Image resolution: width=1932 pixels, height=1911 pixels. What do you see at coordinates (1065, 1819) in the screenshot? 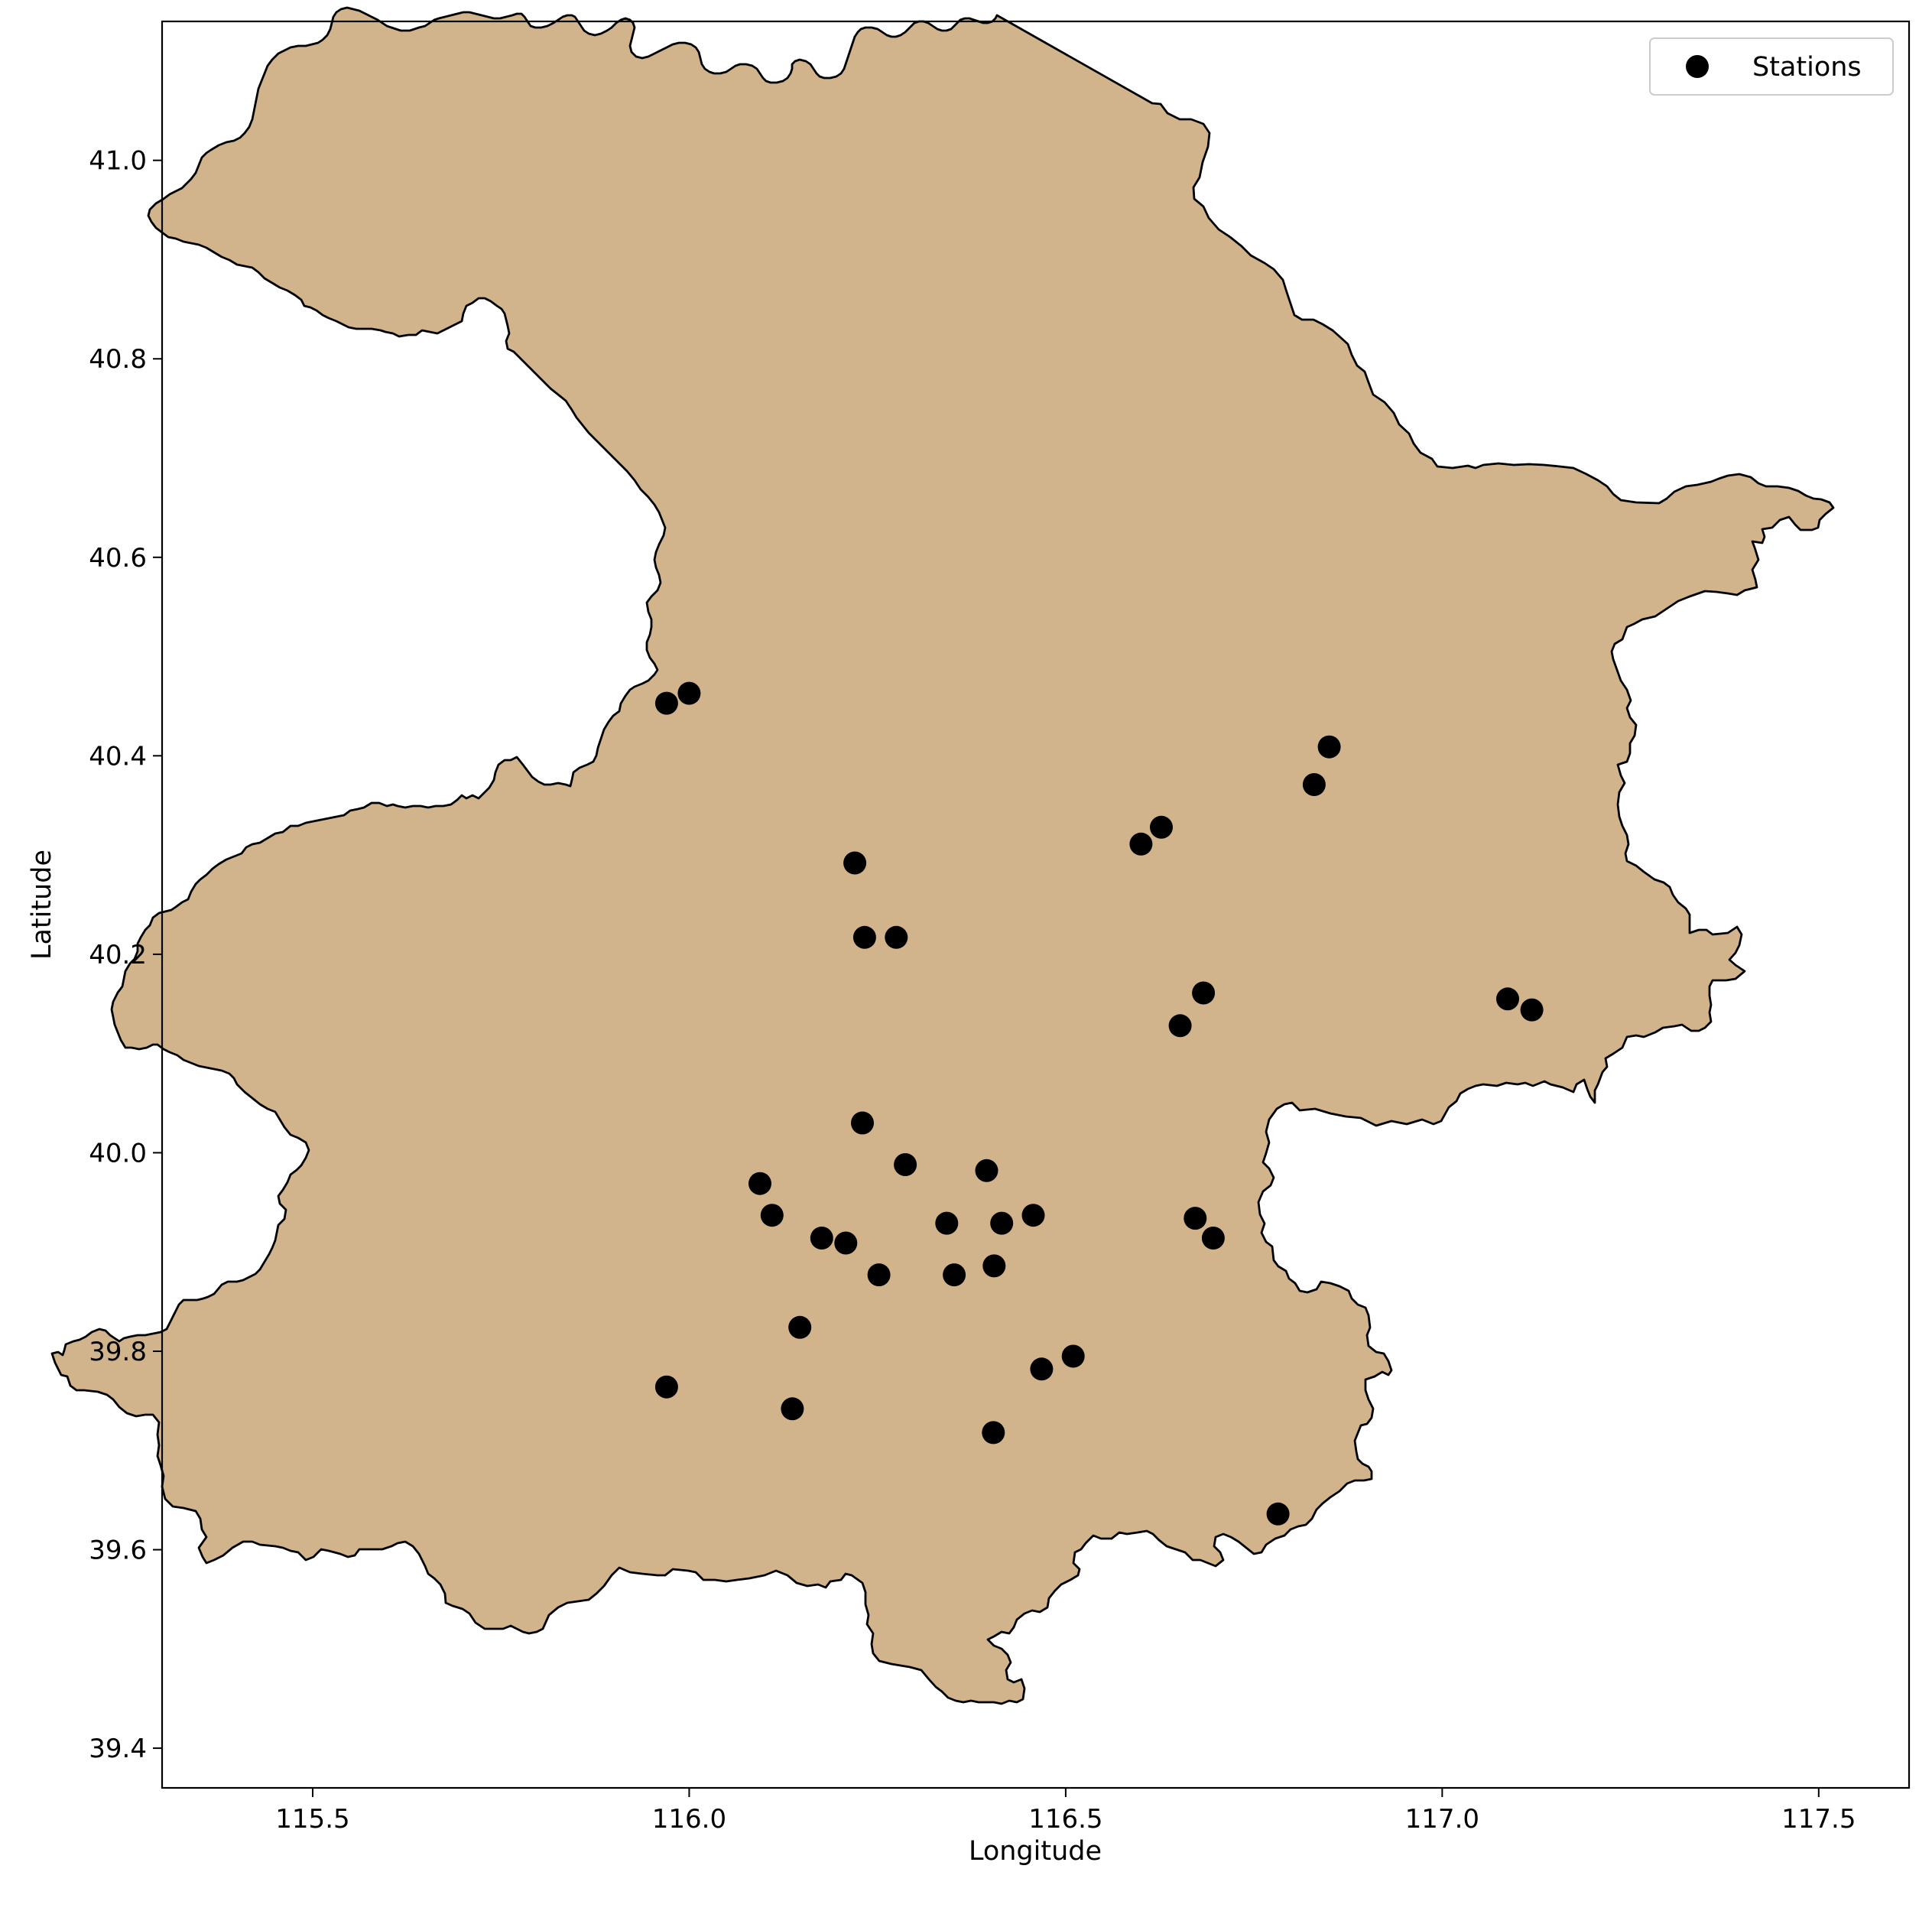
I see `x-tick-label: 116.5` at bounding box center [1065, 1819].